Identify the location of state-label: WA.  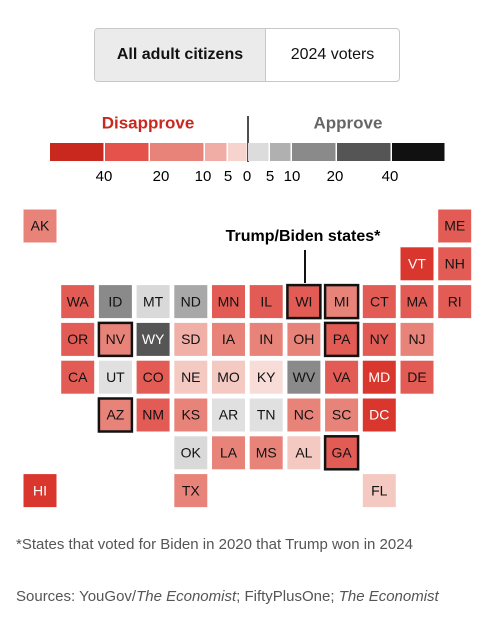
(78, 301).